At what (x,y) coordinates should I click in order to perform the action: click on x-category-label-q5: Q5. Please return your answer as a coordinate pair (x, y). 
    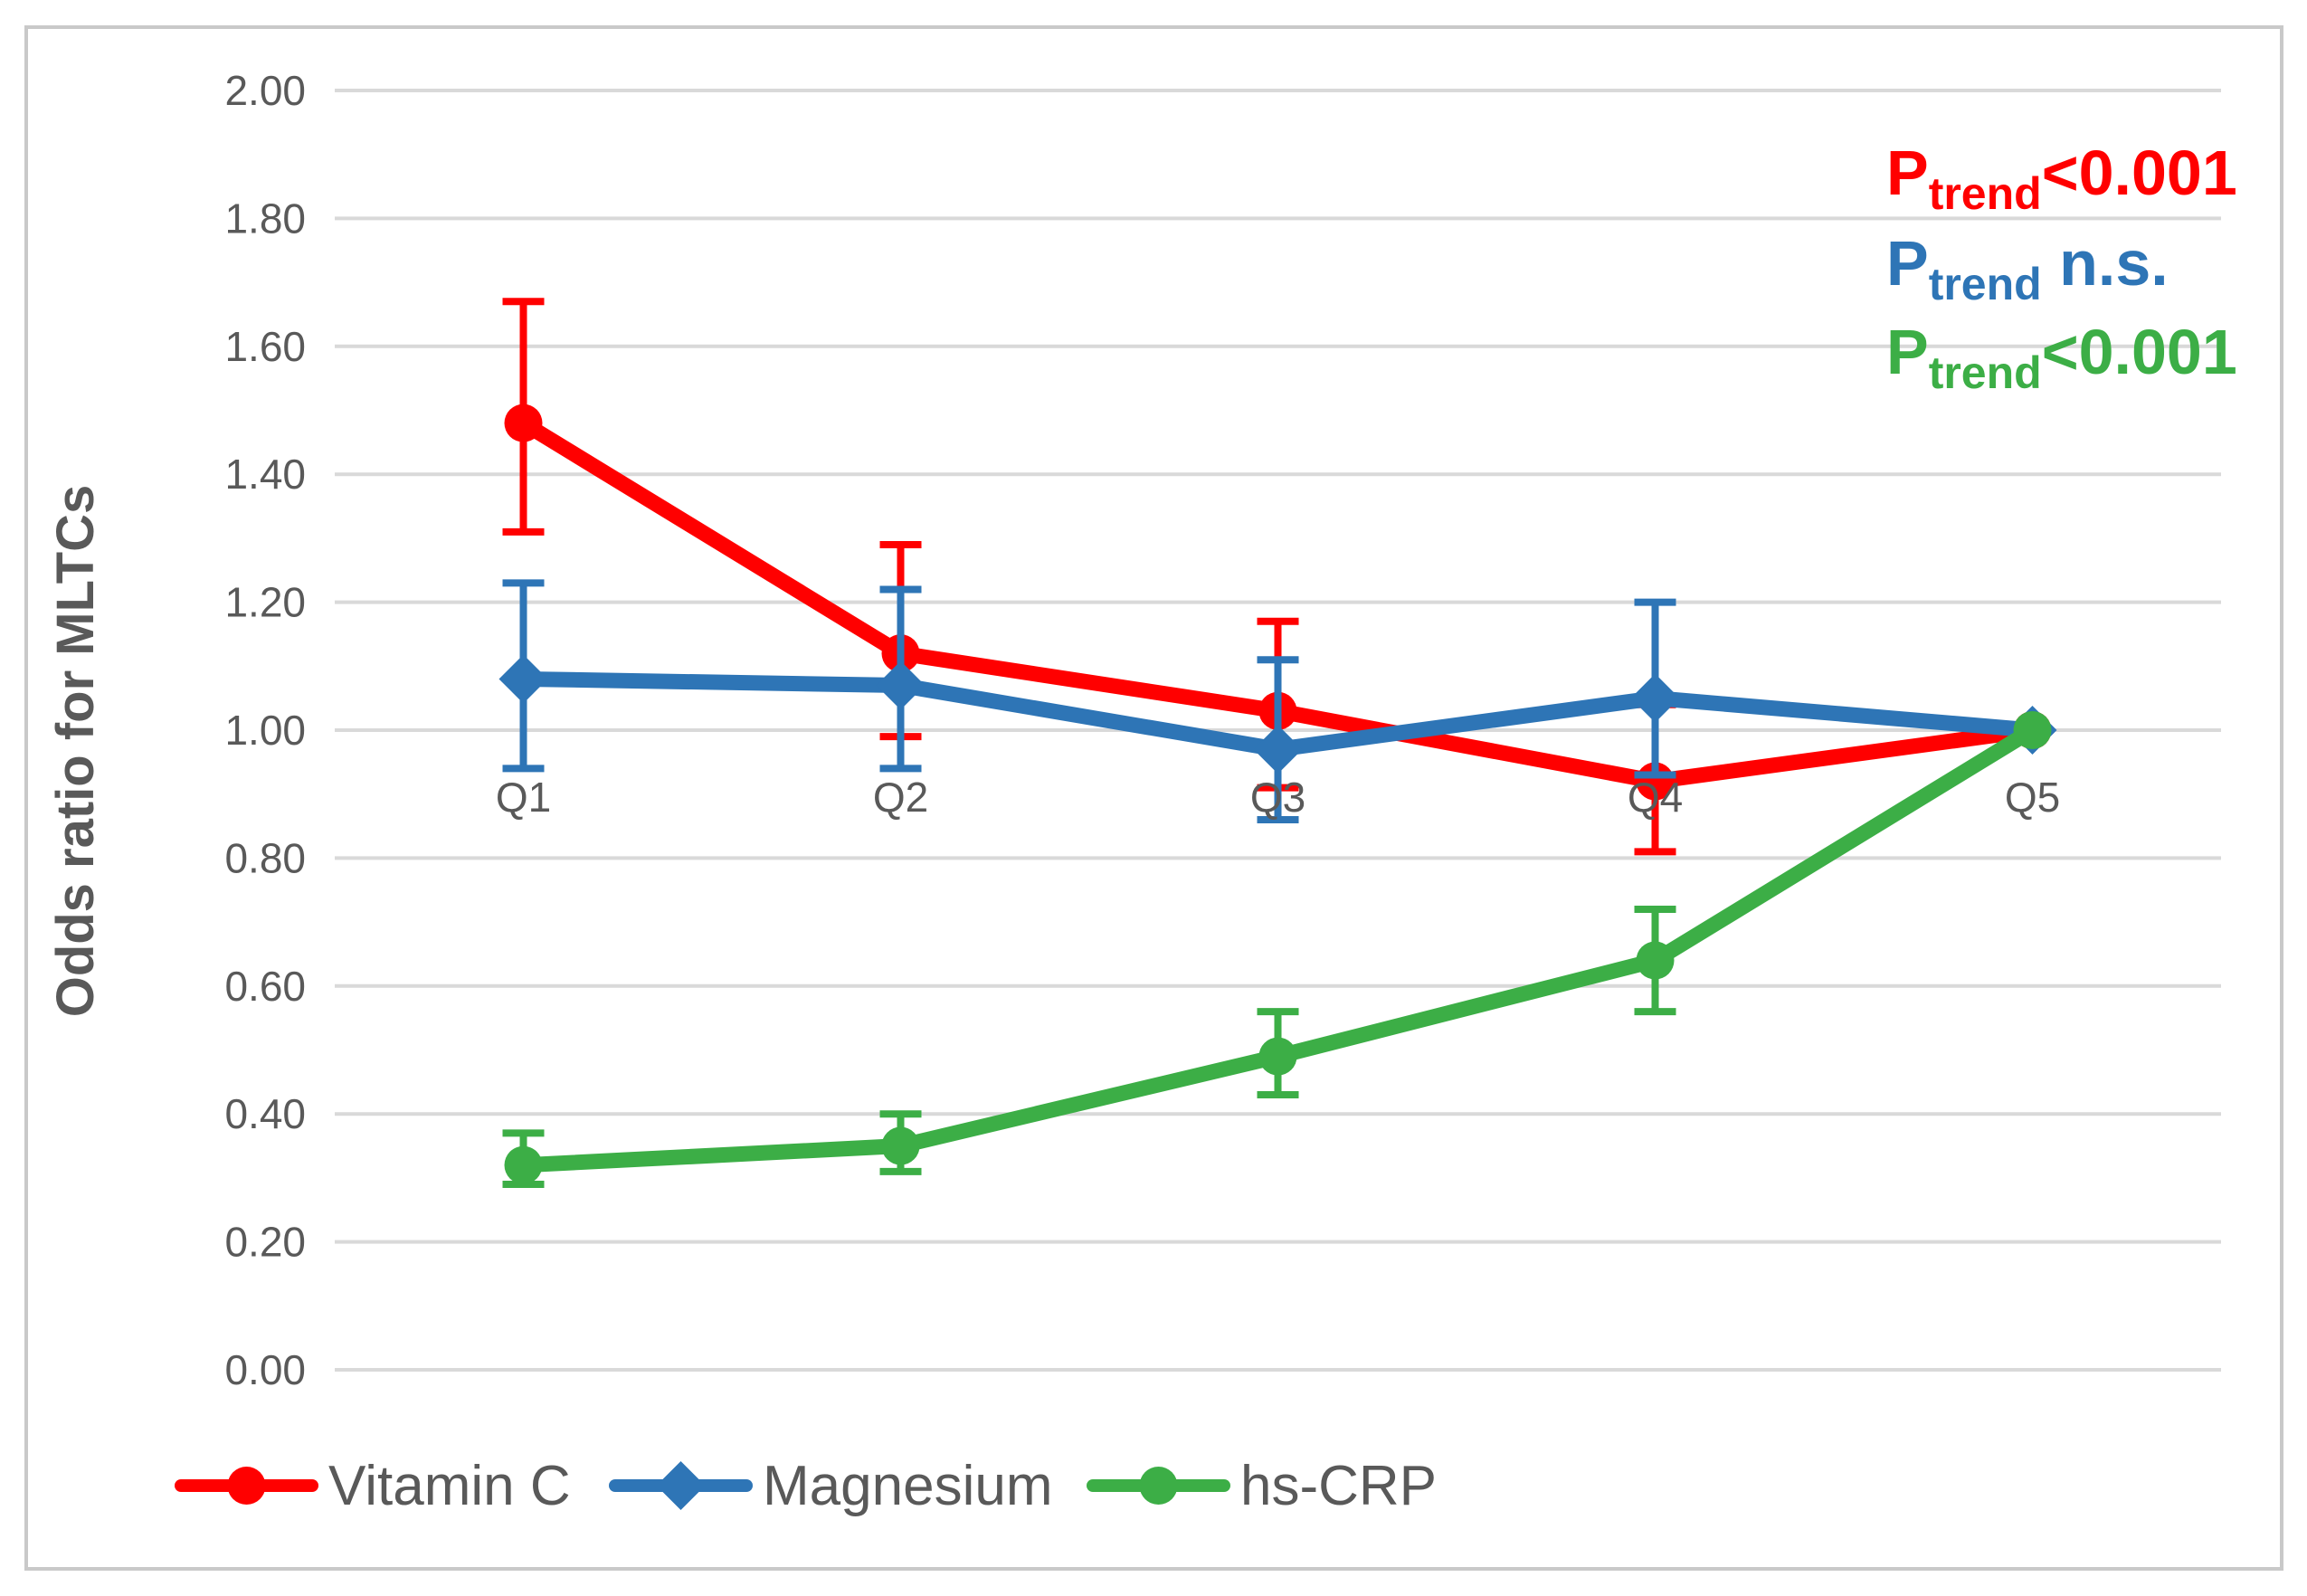
    Looking at the image, I should click on (2033, 798).